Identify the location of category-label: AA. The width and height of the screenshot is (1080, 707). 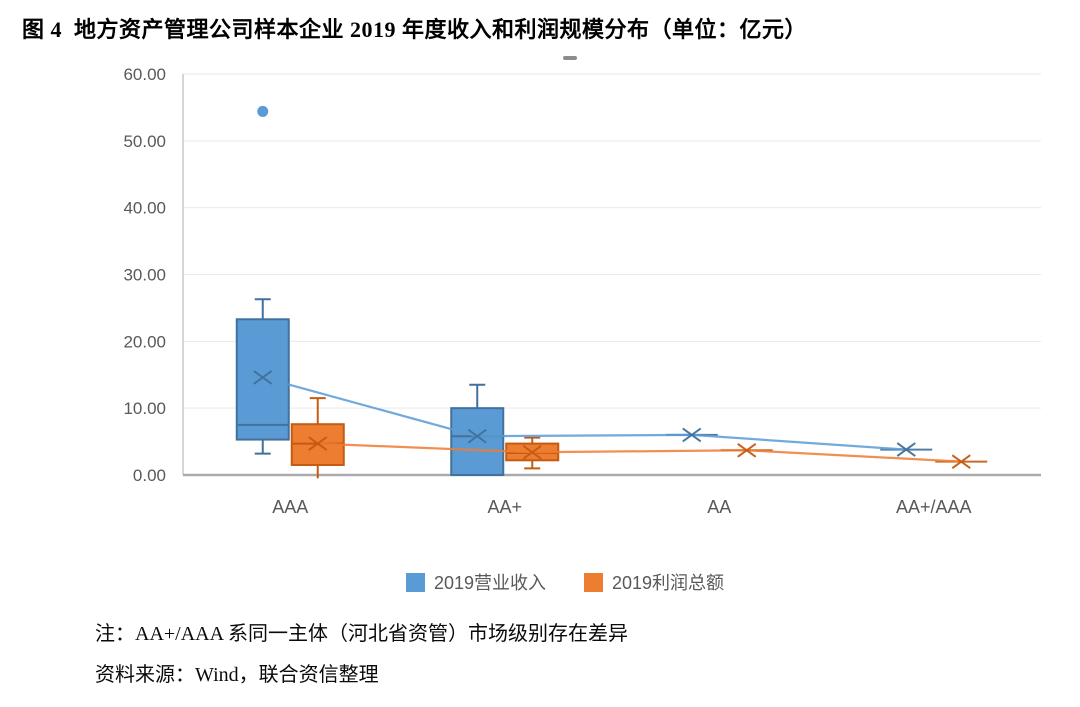
(719, 507).